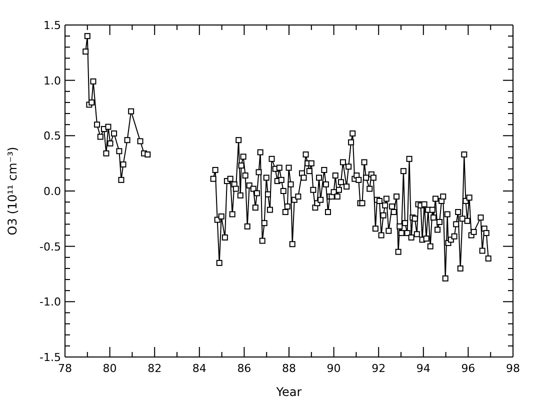 This screenshot has height=398, width=540. Describe the element at coordinates (52, 81) in the screenshot. I see `y-tick-label: 1.0` at that location.